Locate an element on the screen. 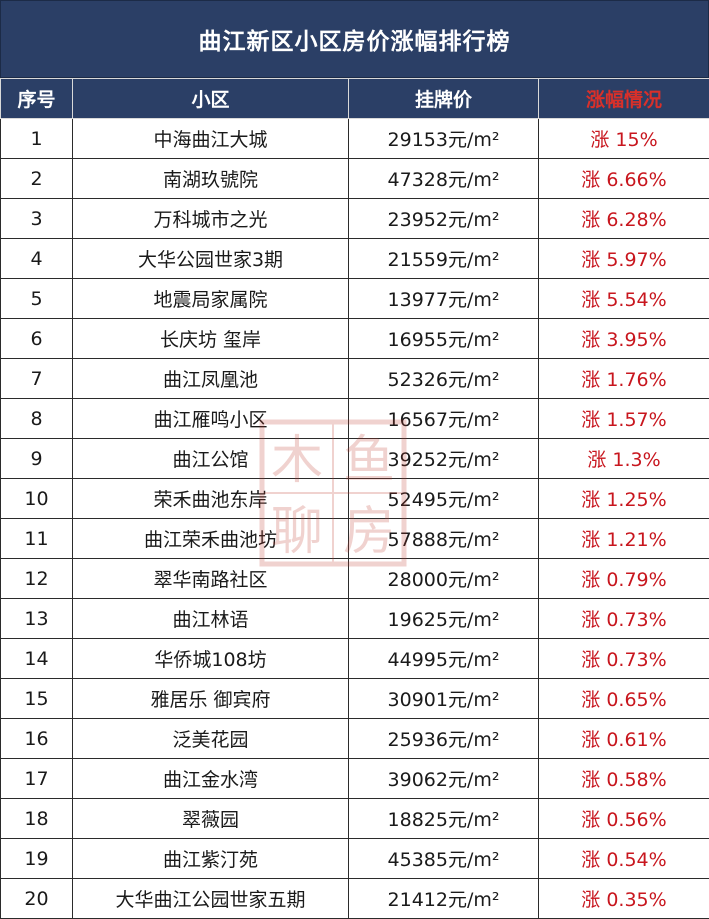 The height and width of the screenshot is (919, 709). row-price-cell: 21412元/m² is located at coordinates (444, 899).